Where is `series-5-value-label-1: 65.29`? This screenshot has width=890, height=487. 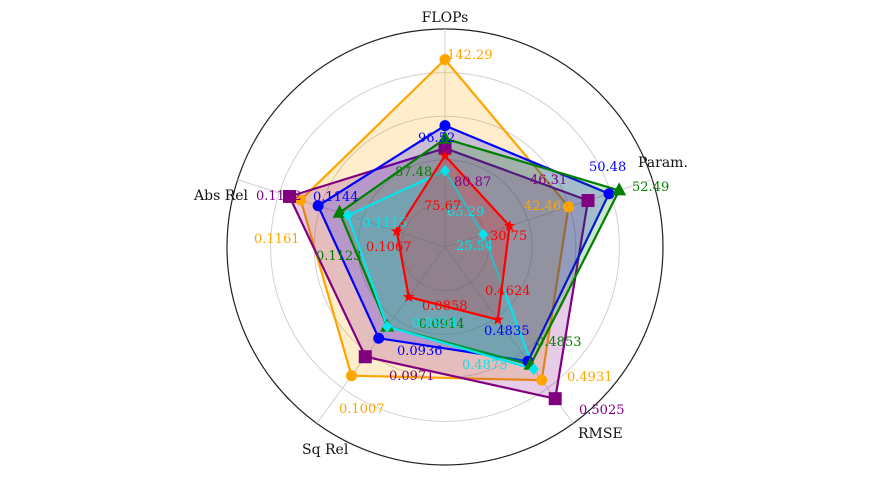 series-5-value-label-1: 65.29 is located at coordinates (465, 212).